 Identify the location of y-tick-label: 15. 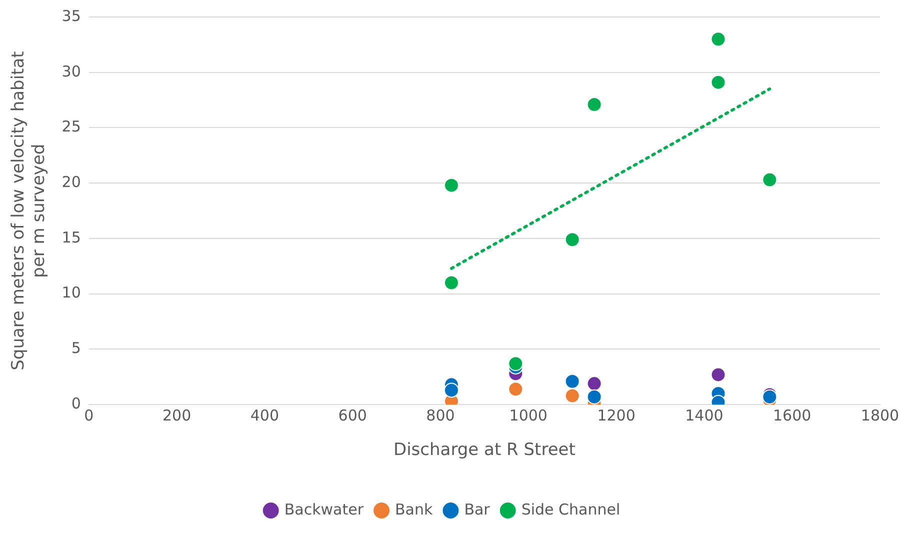
(71, 237).